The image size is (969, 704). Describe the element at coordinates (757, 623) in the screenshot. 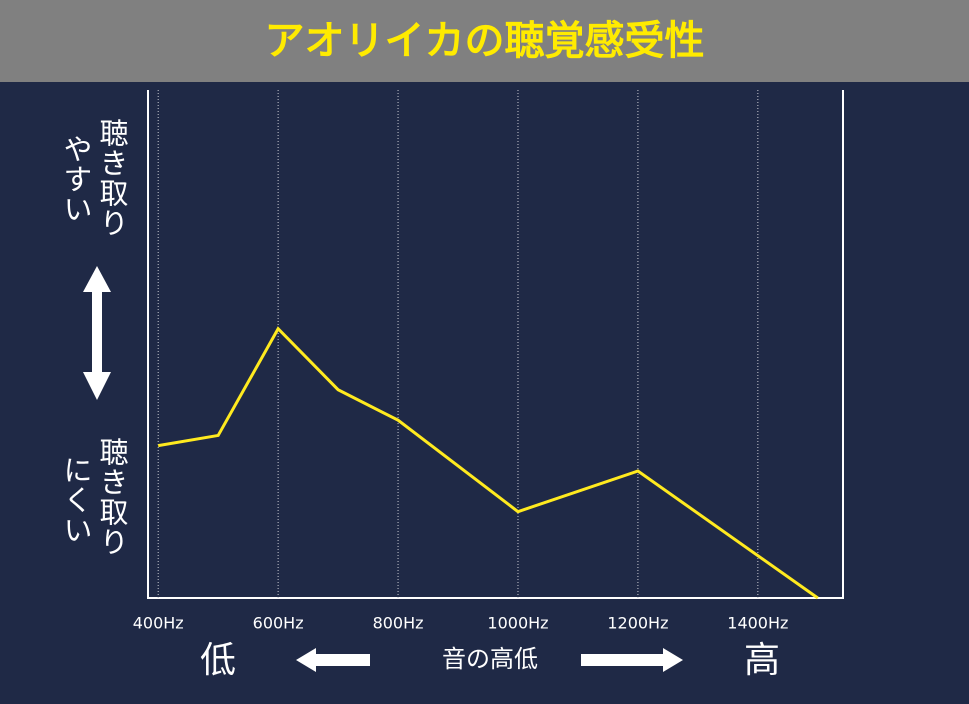

I see `x-tick-label: 1400Hz` at that location.